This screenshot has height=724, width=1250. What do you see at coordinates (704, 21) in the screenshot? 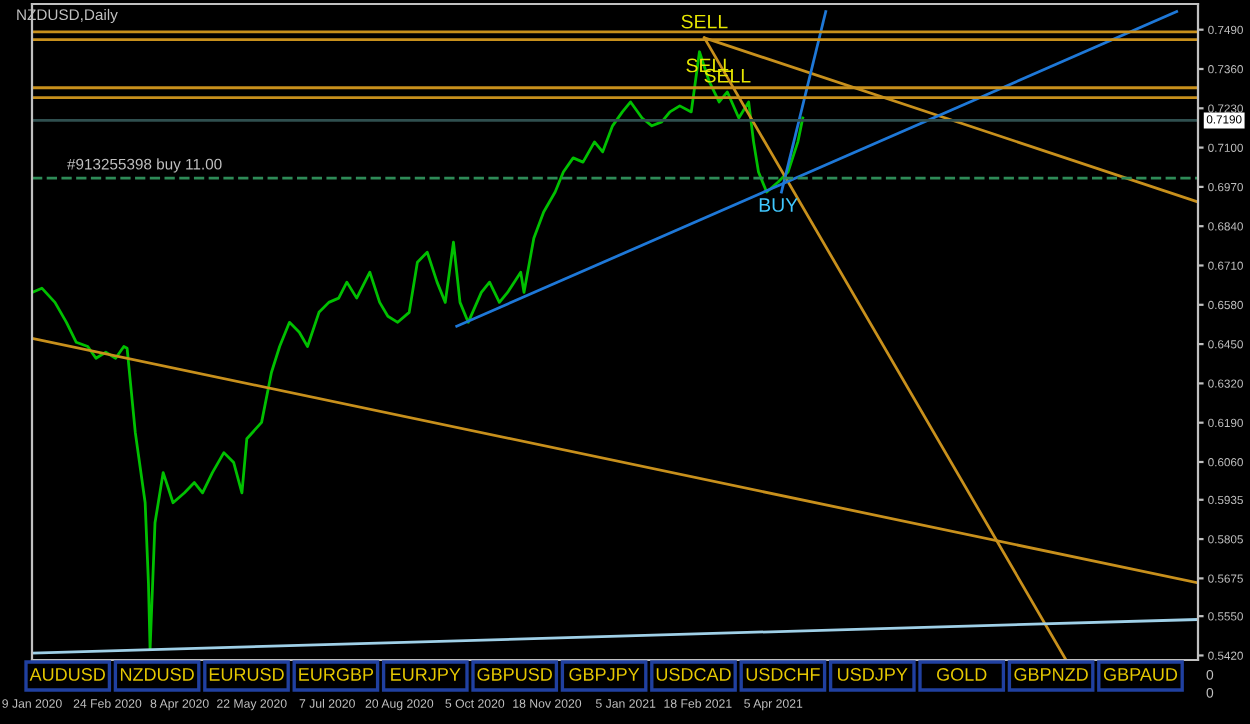
I see `annotation: SELL` at bounding box center [704, 21].